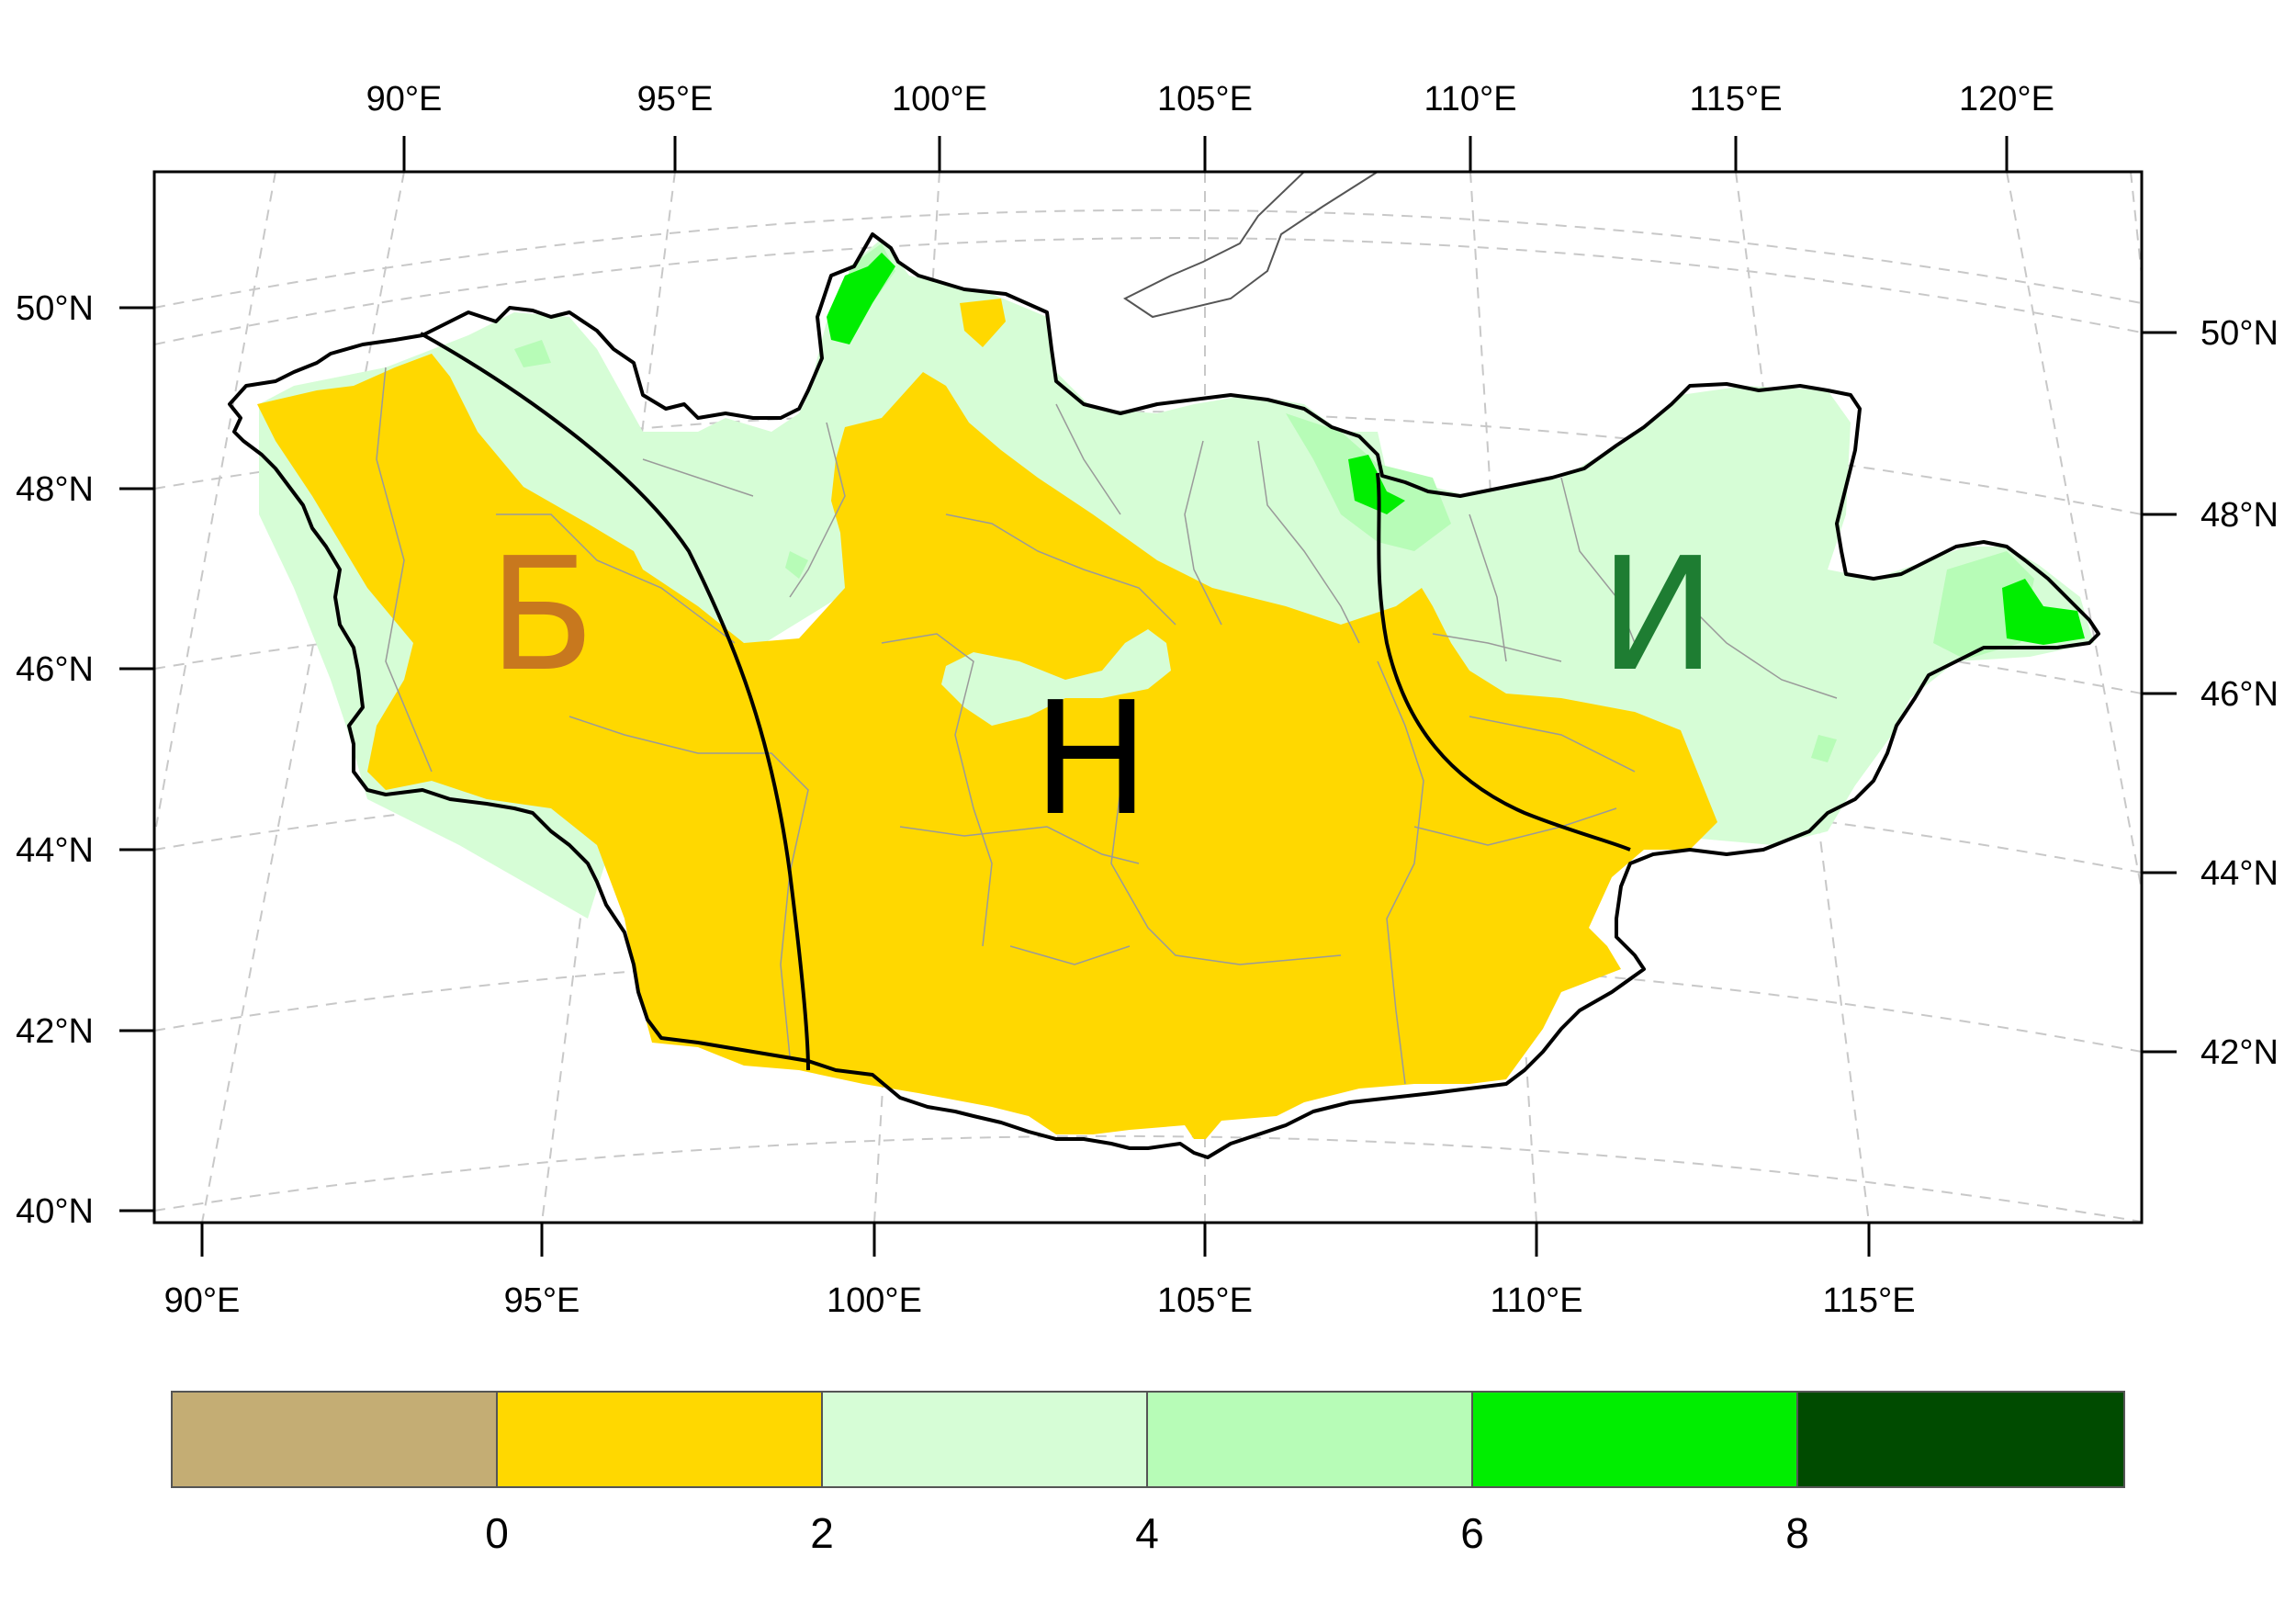 The height and width of the screenshot is (1602, 2296). What do you see at coordinates (2239, 873) in the screenshot?
I see `right-lat-label: 44°N` at bounding box center [2239, 873].